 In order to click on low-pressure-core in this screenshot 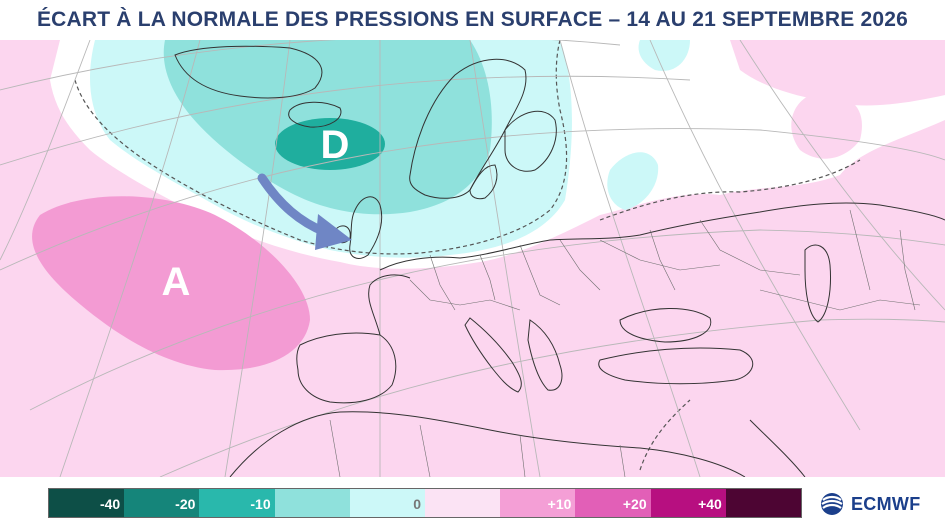, I will do `click(330, 144)`.